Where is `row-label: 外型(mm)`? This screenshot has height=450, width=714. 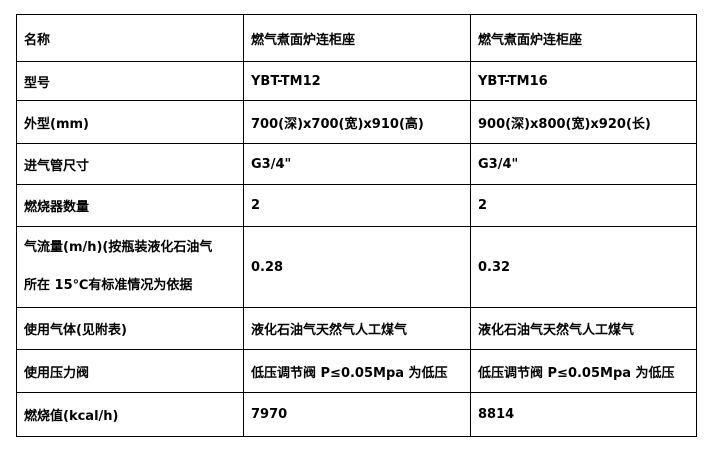 row-label: 外型(mm) is located at coordinates (130, 122).